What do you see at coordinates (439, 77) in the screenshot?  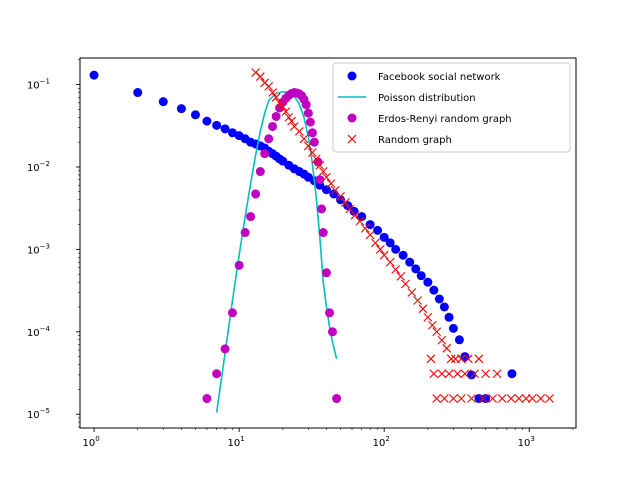 I see `legend-label-facebook: Facebook social network` at bounding box center [439, 77].